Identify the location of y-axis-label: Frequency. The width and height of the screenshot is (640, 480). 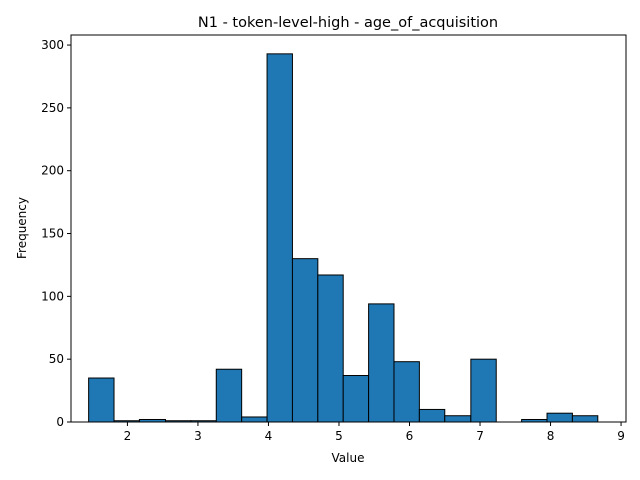
(22, 228).